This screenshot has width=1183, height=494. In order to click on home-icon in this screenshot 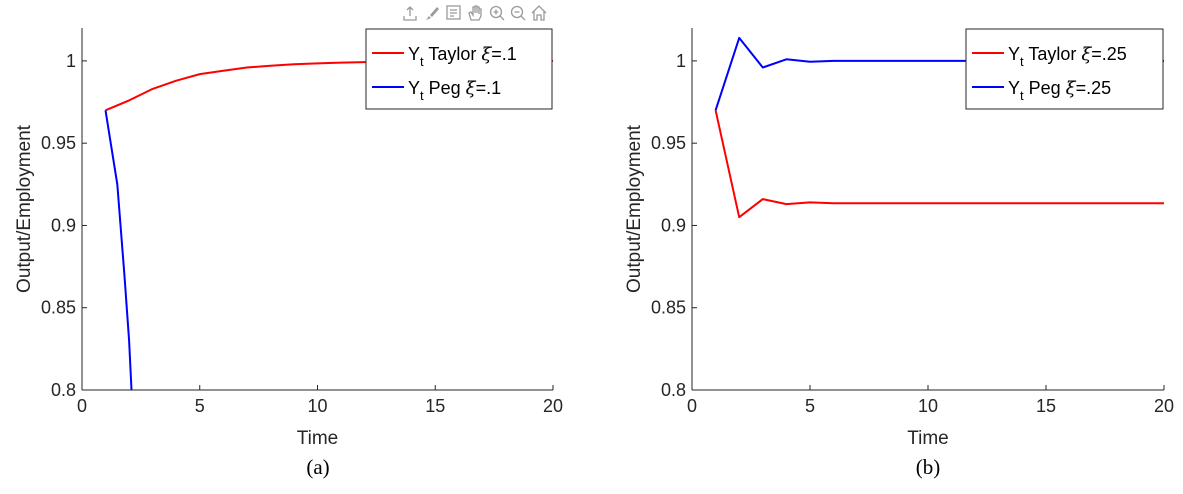, I will do `click(539, 13)`.